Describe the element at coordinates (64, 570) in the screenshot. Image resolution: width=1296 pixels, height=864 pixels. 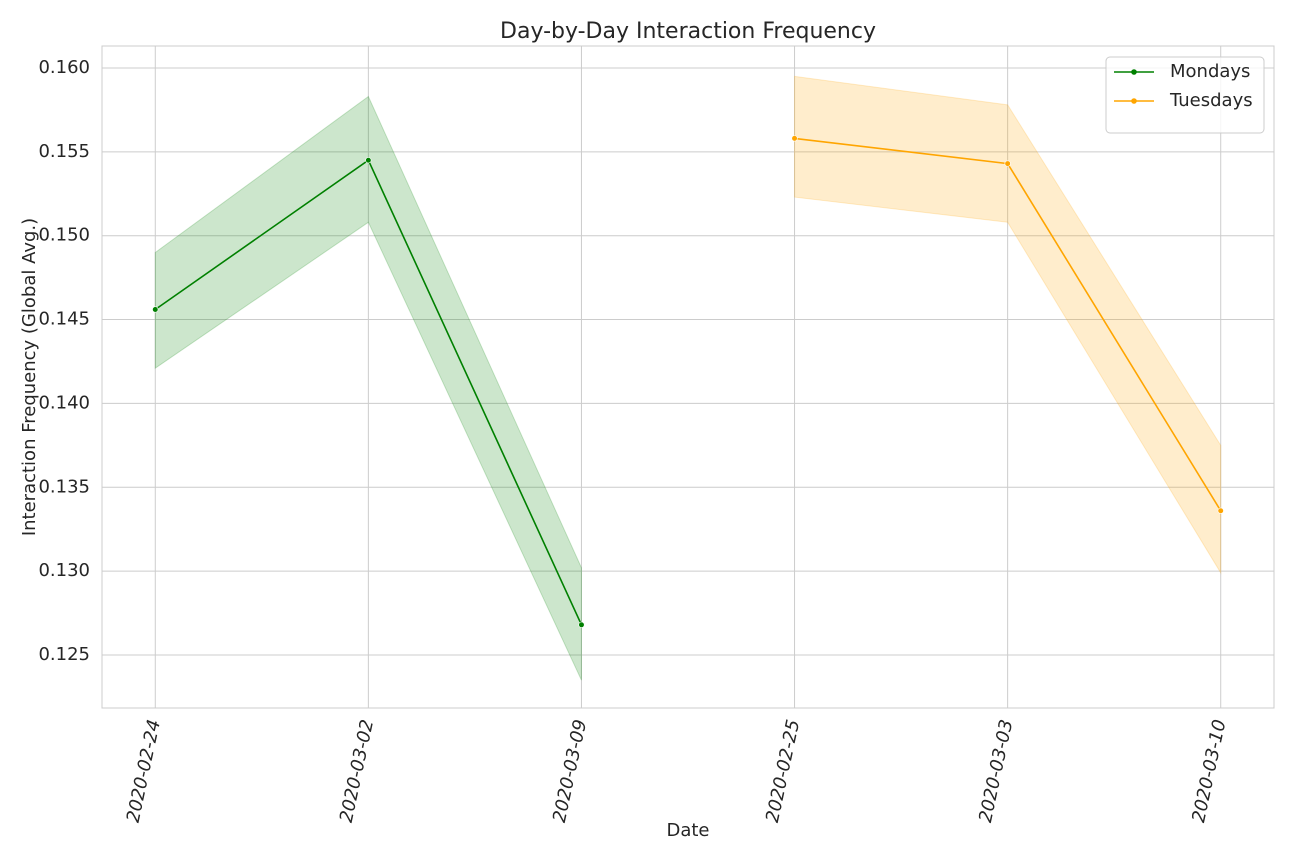
I see `y-tick-label: 0.130` at that location.